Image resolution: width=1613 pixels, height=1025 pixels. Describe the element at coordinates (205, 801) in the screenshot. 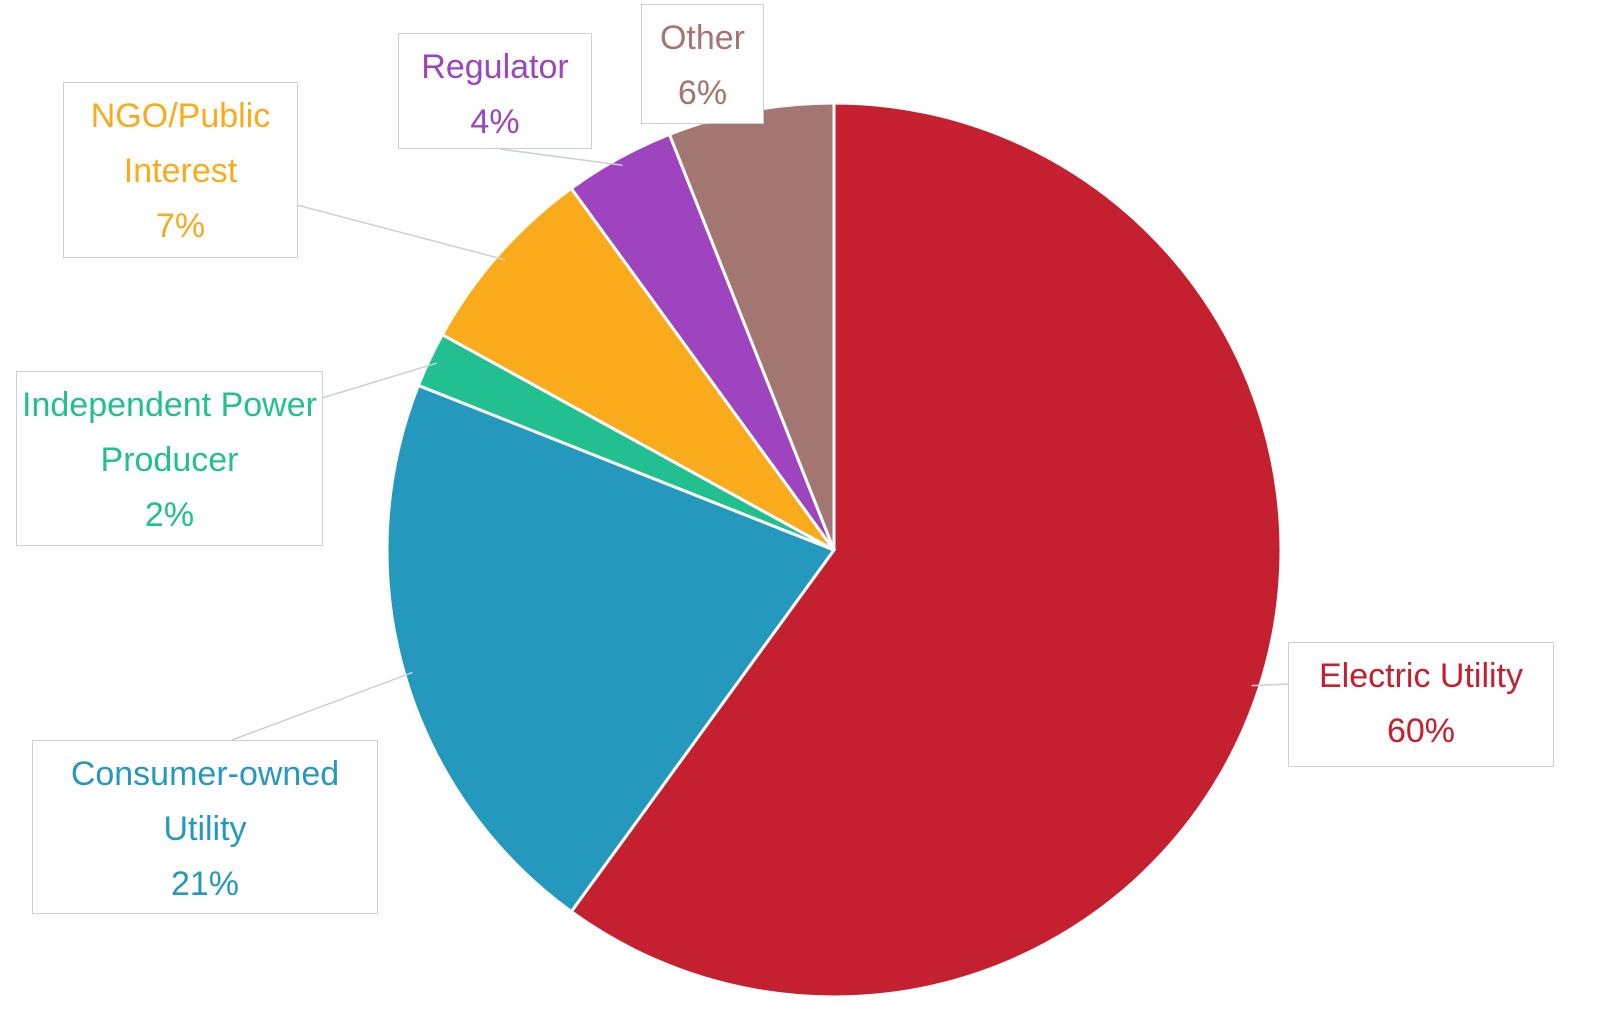

I see `category-name: Consumer-owned Utility` at that location.